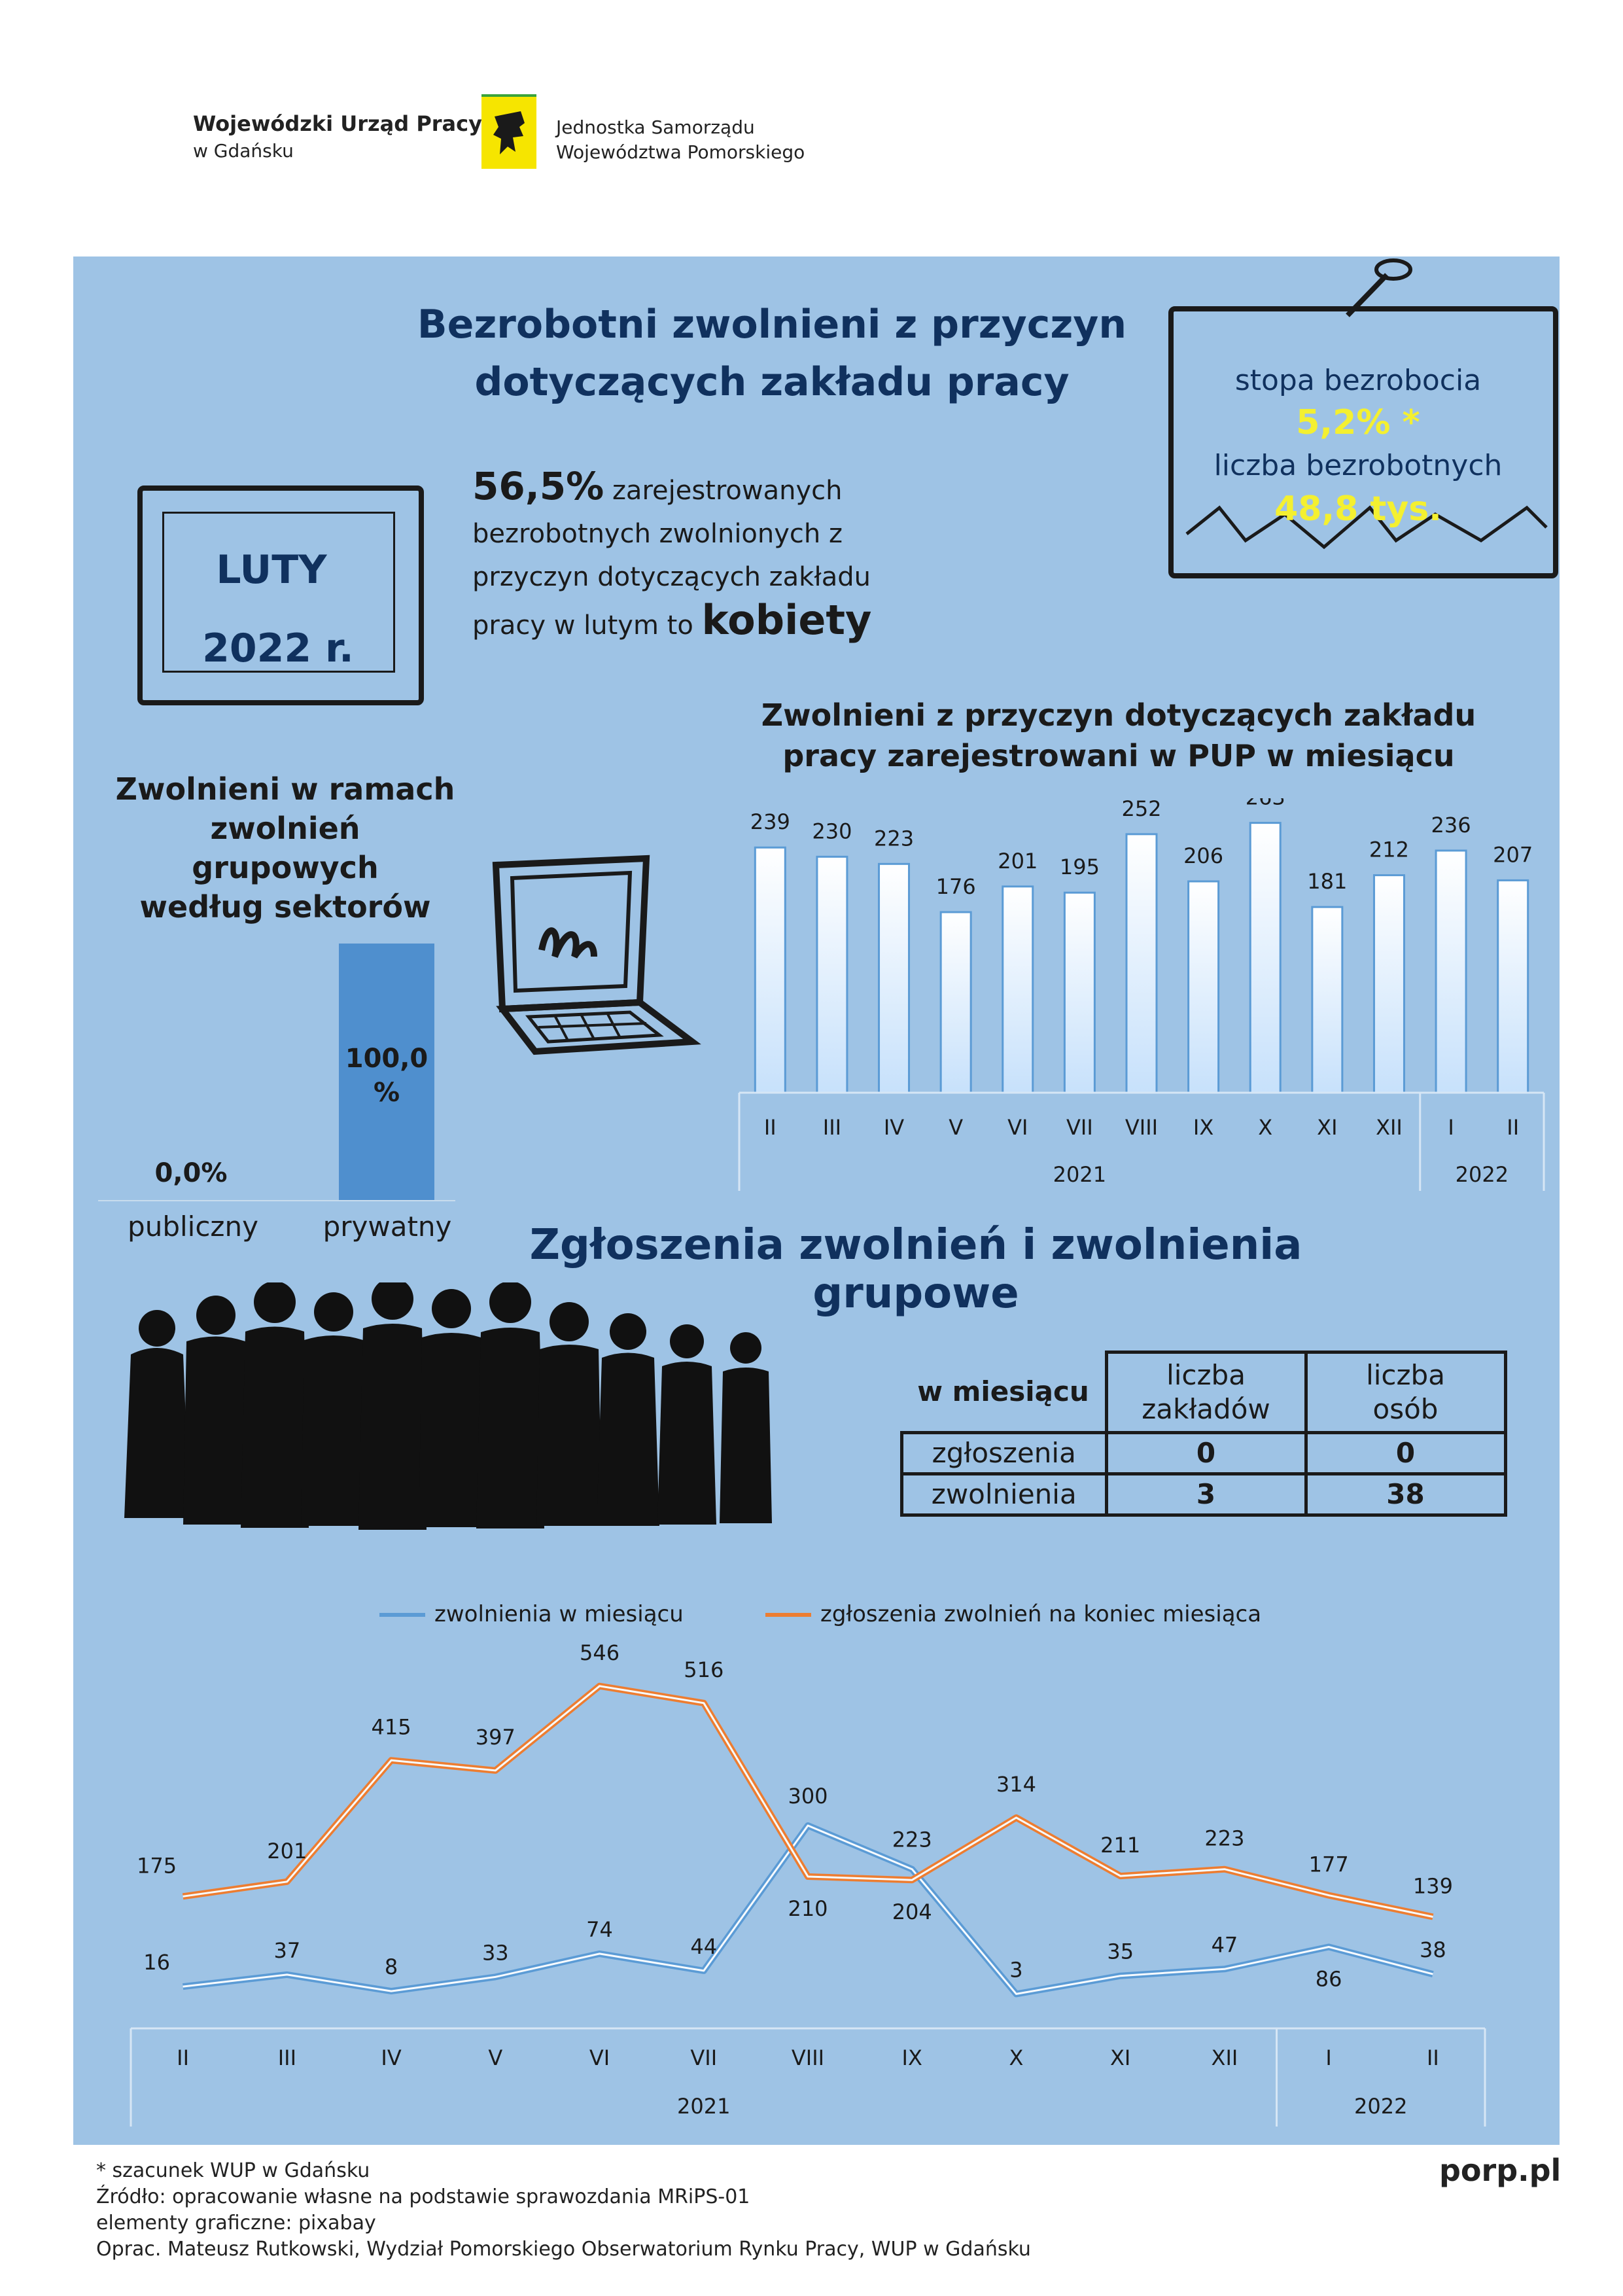  What do you see at coordinates (1380, 2107) in the screenshot?
I see `year-group-label: 2022` at bounding box center [1380, 2107].